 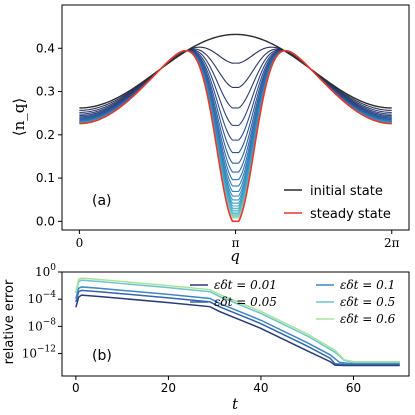 I want to click on legend-label-initial: initial state, so click(x=346, y=191).